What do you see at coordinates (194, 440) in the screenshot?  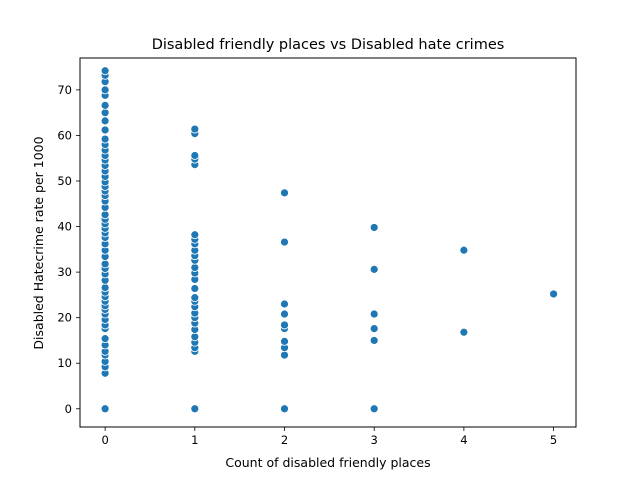 I see `x-tick-label: 1` at bounding box center [194, 440].